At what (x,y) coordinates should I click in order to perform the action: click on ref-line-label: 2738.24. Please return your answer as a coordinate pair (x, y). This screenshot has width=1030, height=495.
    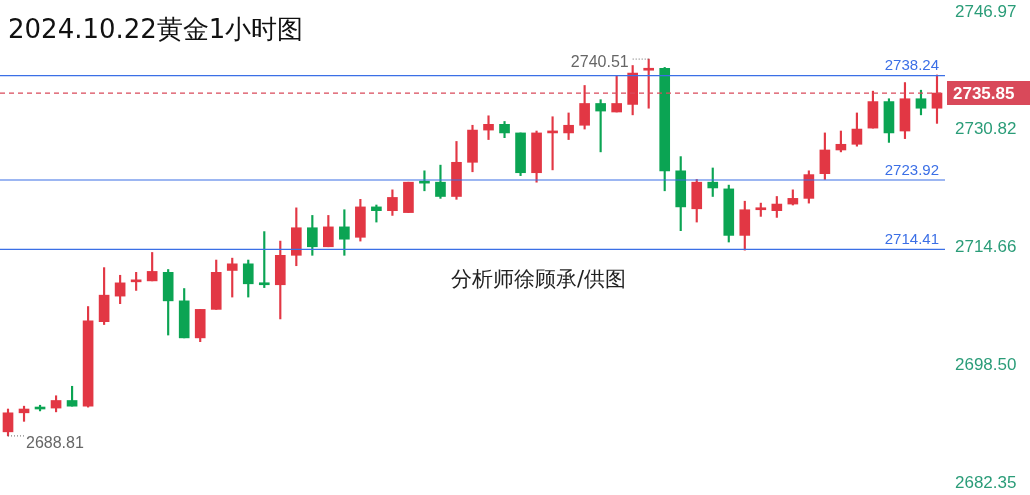
    Looking at the image, I should click on (911, 65).